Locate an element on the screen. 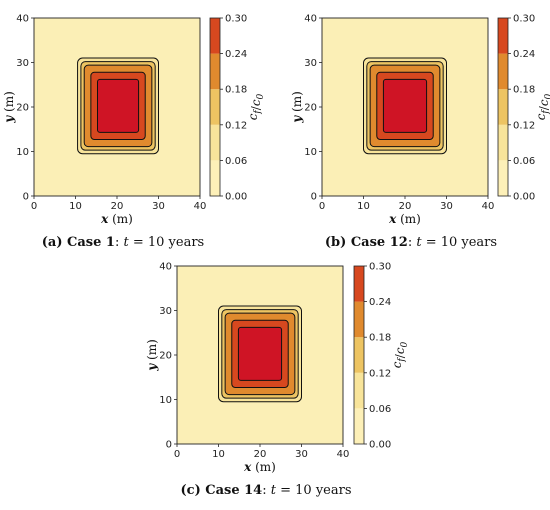 This screenshot has height=510, width=550. panel-caption: (c) Case 14: t = 10 years is located at coordinates (266, 490).